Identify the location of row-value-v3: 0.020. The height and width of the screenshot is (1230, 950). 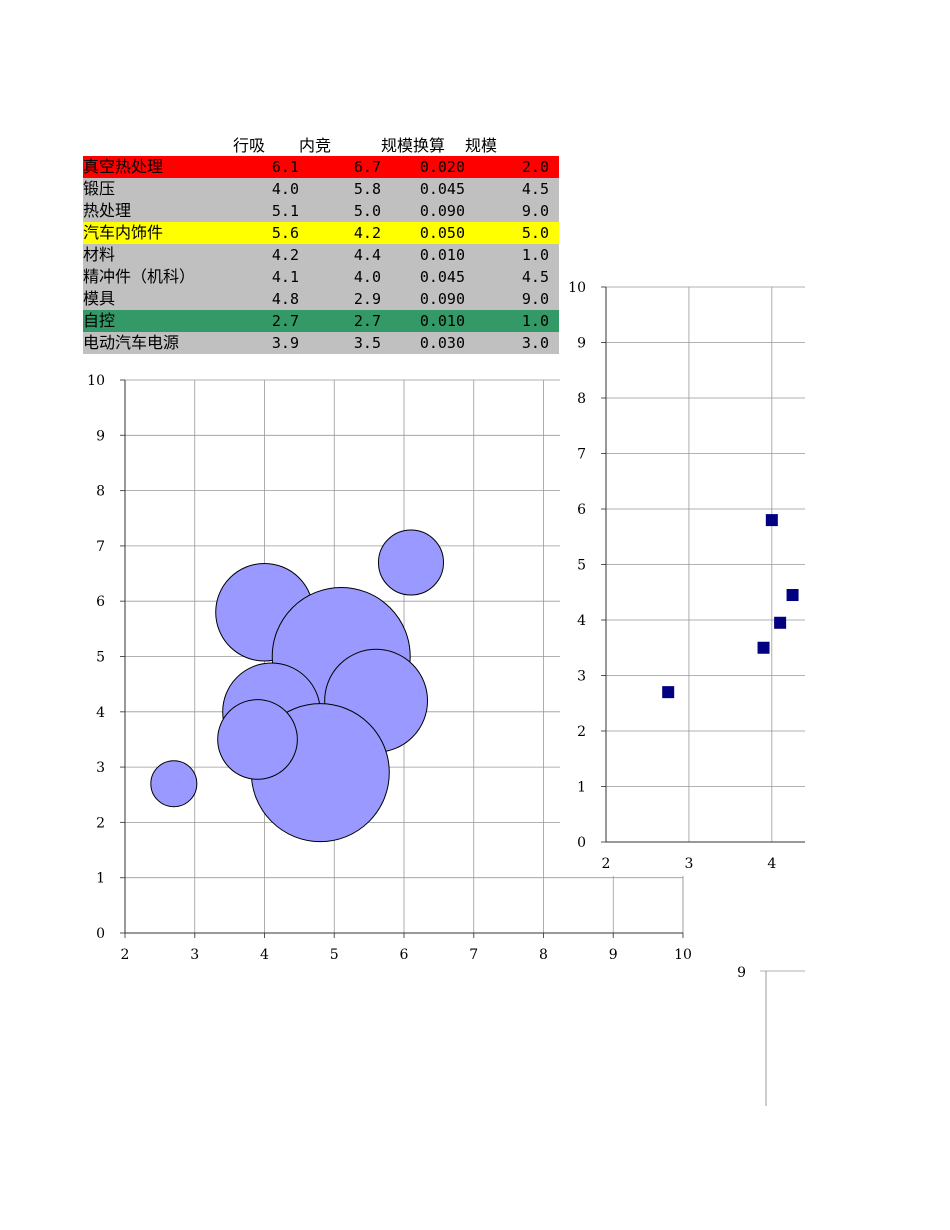
(442, 167).